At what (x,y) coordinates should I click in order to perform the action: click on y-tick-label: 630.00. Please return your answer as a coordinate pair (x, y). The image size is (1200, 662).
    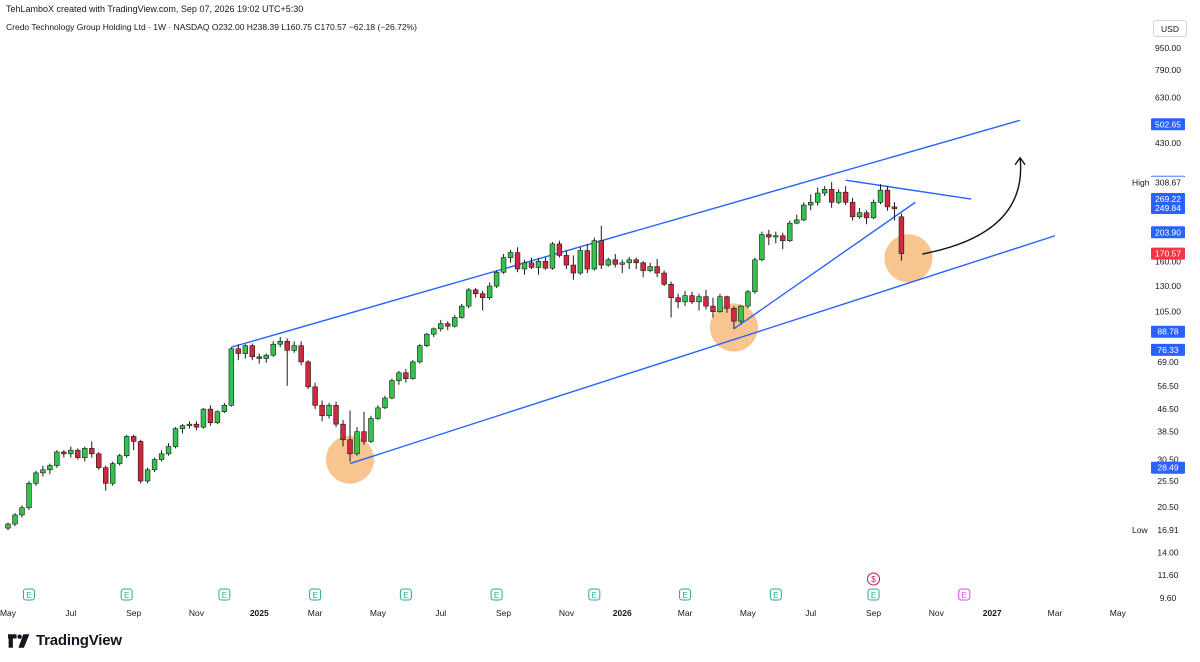
    Looking at the image, I should click on (1168, 97).